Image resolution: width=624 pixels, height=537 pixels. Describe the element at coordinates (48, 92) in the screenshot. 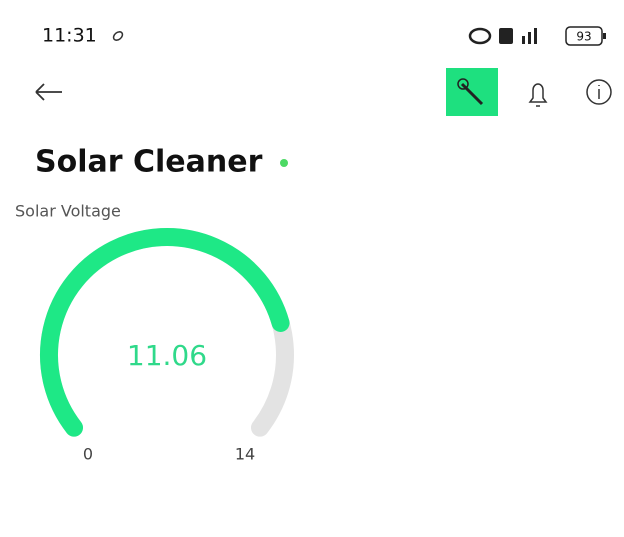

I see `back-button` at that location.